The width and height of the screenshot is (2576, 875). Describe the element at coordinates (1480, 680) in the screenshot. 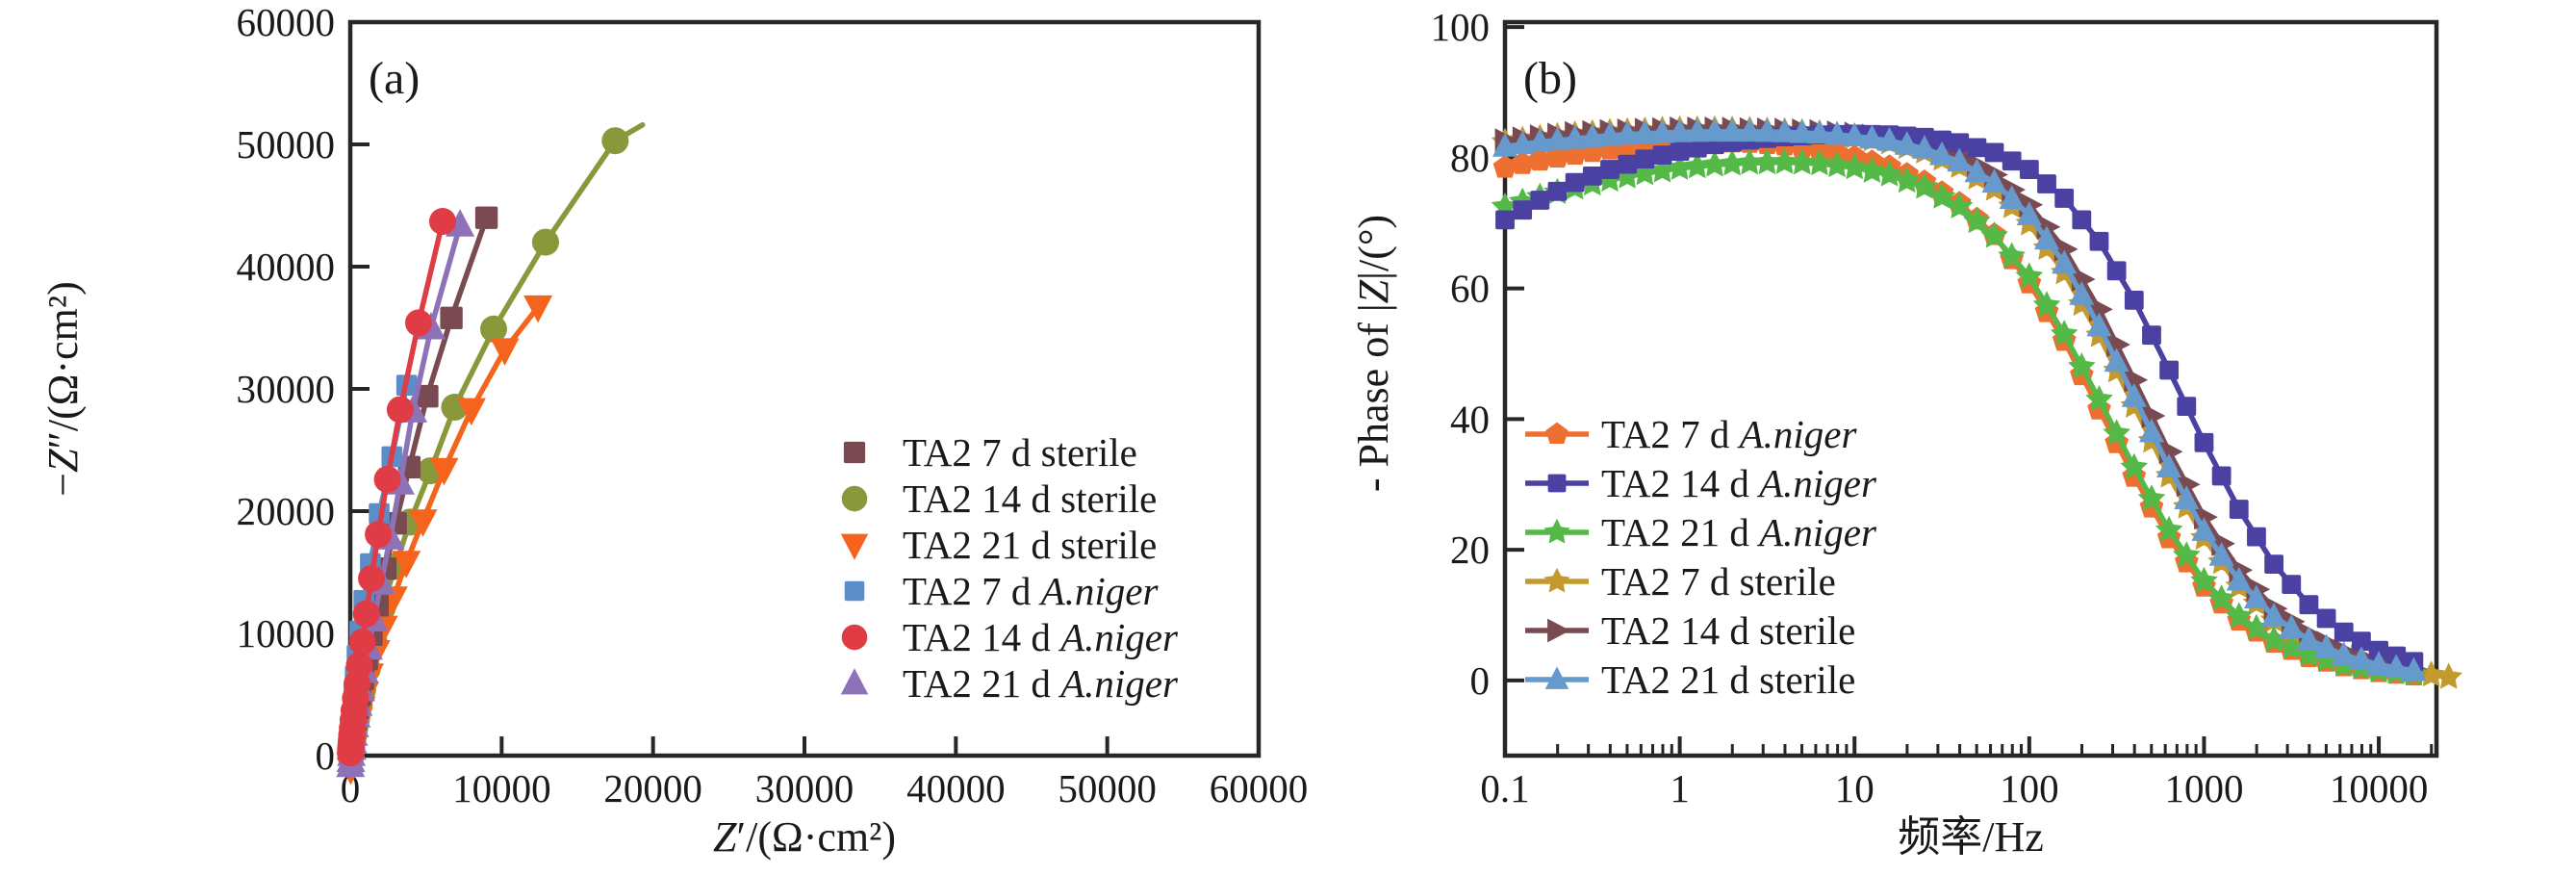

I see `y-tick-label: 0` at that location.